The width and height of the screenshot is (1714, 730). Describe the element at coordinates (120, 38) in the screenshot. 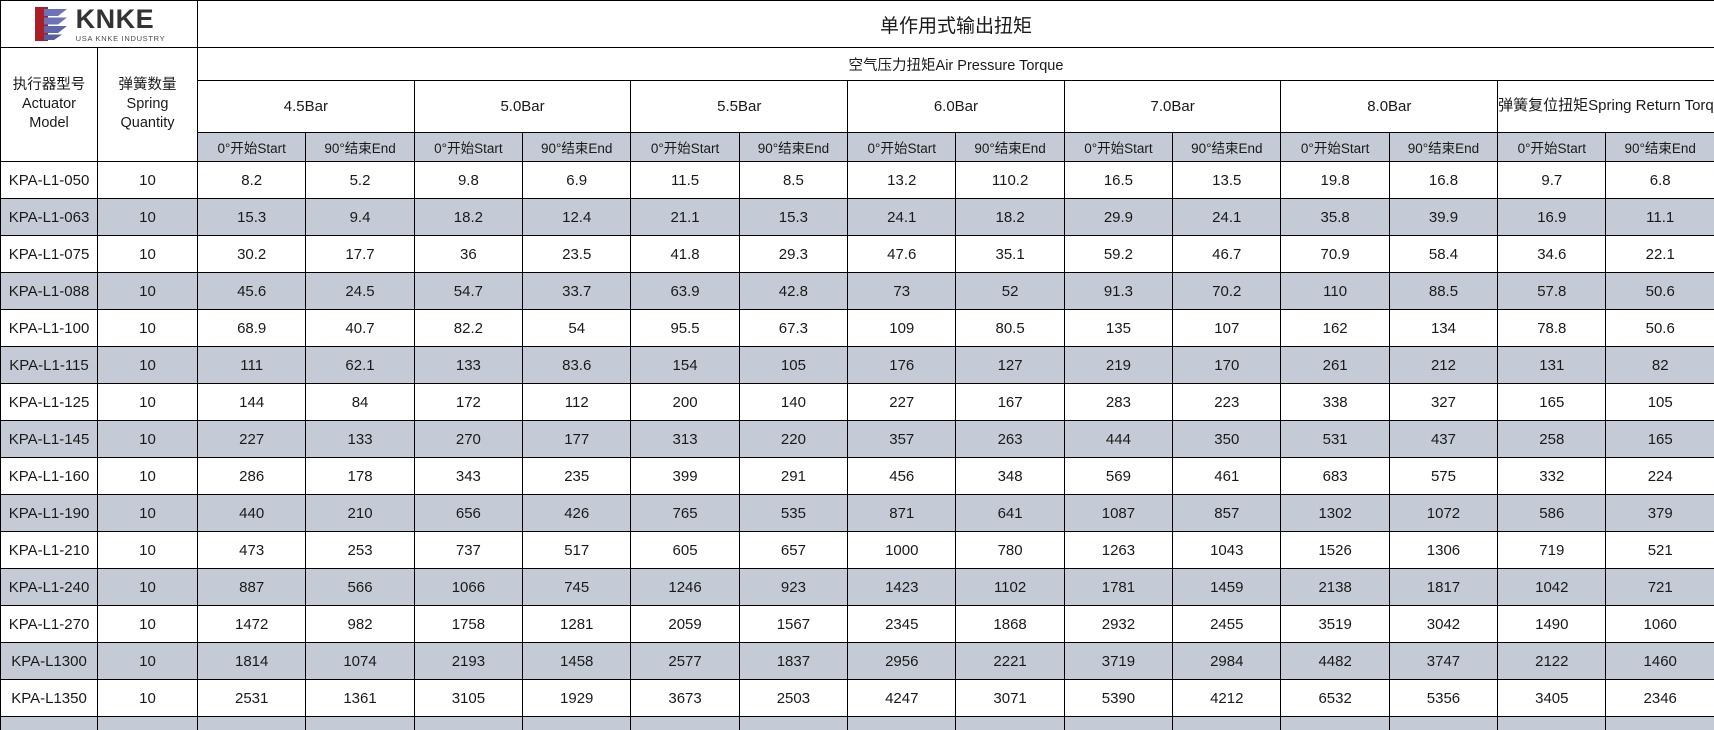

I see `brand-tagline: USA KNKE INDUSTRY` at that location.